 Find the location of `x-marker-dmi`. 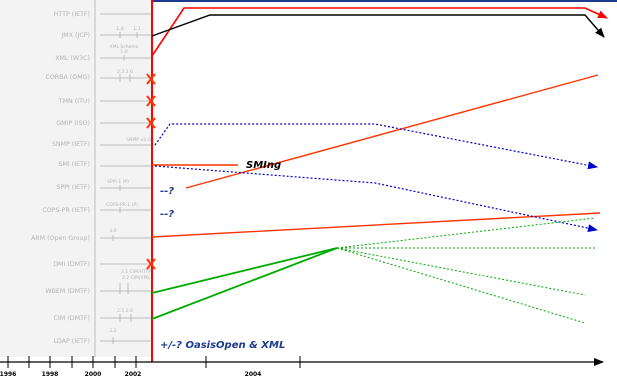

x-marker-dmi is located at coordinates (151, 264).